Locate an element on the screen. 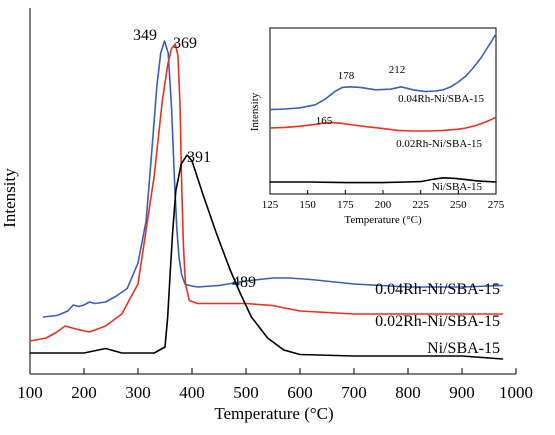 This screenshot has width=555, height=435. inset-x-tick-label-150: 150 is located at coordinates (307, 205).